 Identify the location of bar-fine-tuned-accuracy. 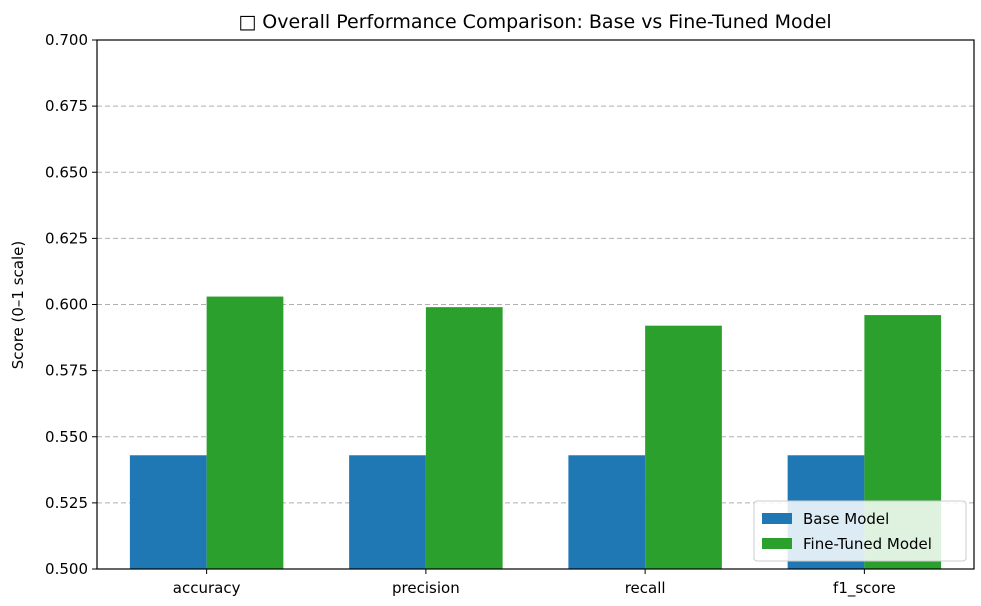
(245, 432).